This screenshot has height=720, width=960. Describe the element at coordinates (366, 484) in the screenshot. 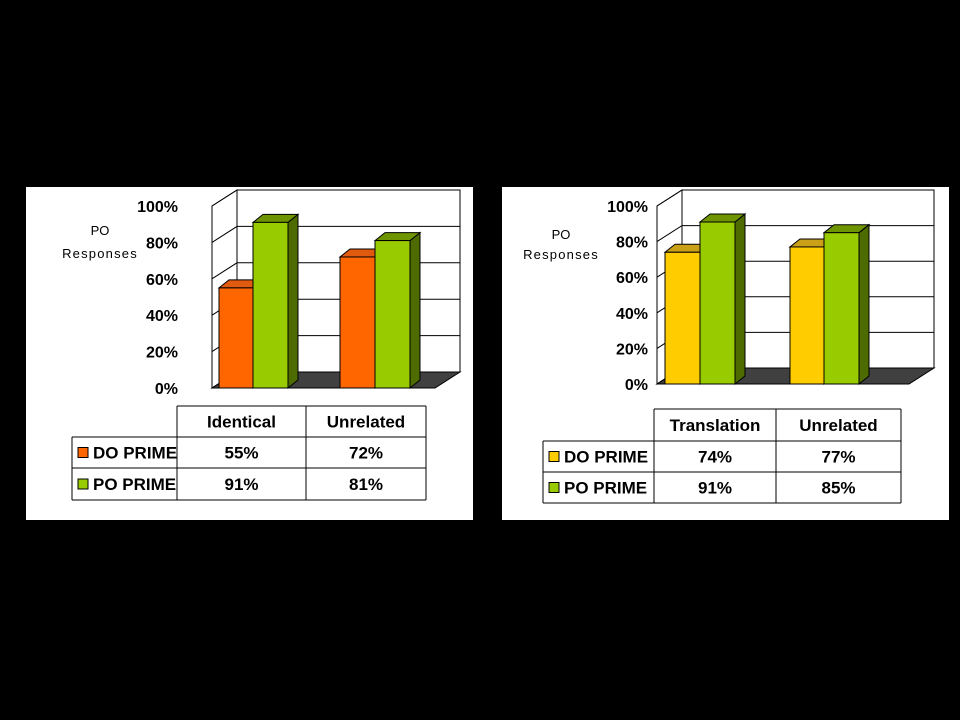

I see `data-value-label: 81%` at that location.